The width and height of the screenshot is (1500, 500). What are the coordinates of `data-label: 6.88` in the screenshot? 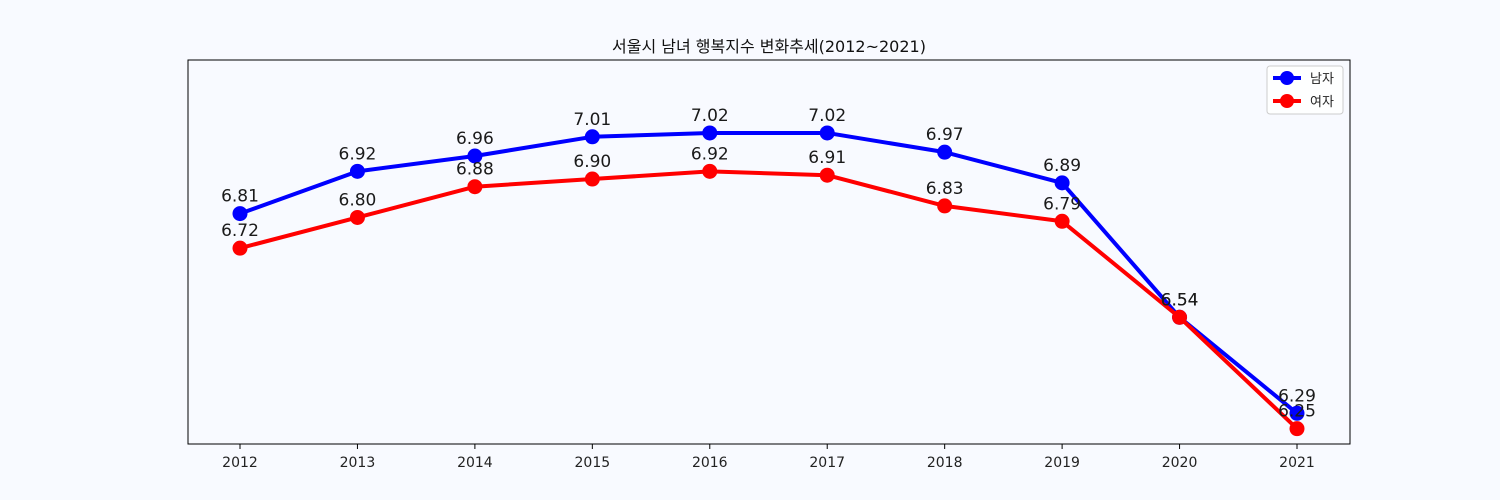 It's located at (475, 170).